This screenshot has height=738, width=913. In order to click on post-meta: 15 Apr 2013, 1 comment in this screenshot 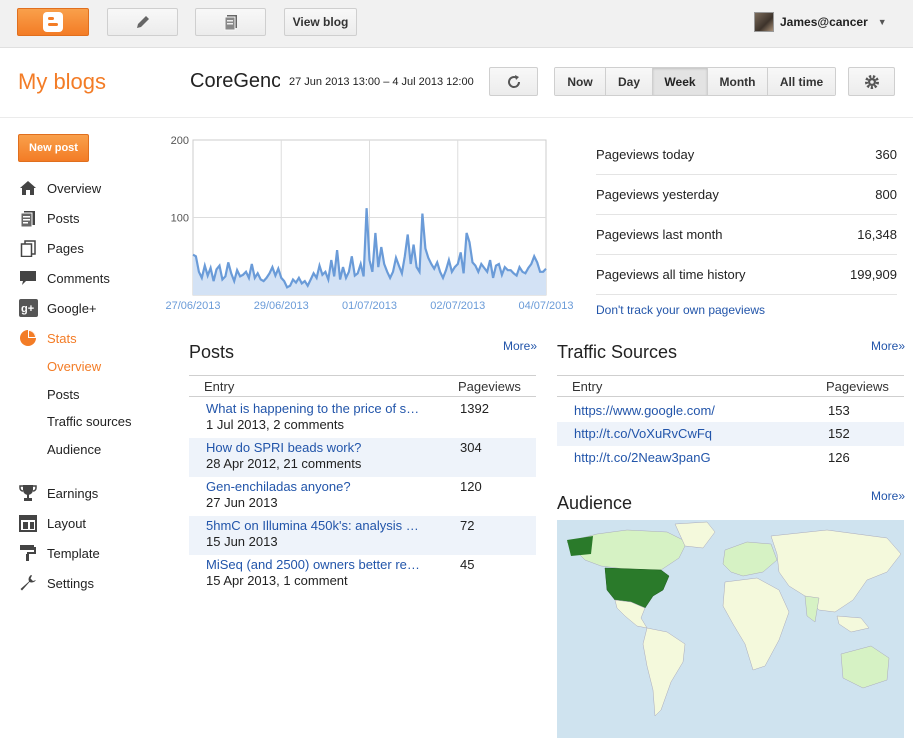, I will do `click(277, 580)`.